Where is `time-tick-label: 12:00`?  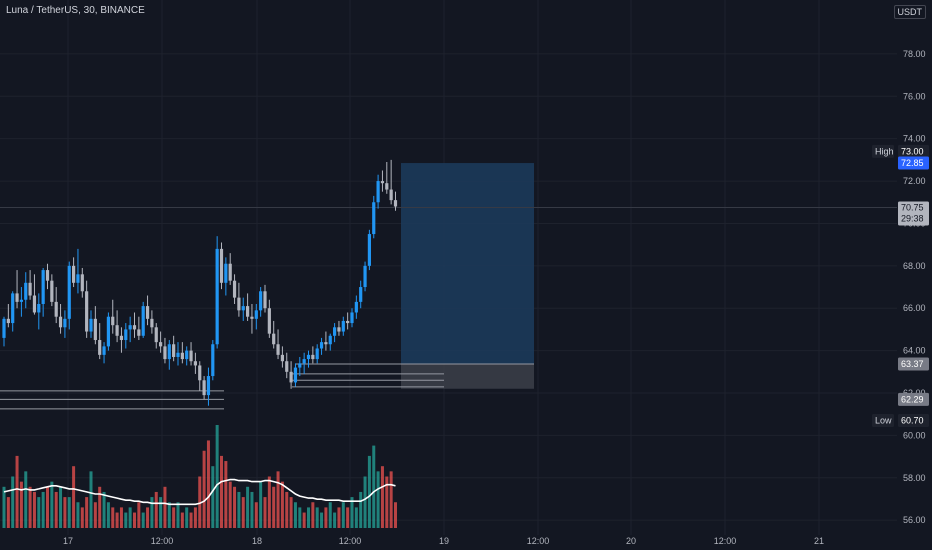 time-tick-label: 12:00 is located at coordinates (350, 541).